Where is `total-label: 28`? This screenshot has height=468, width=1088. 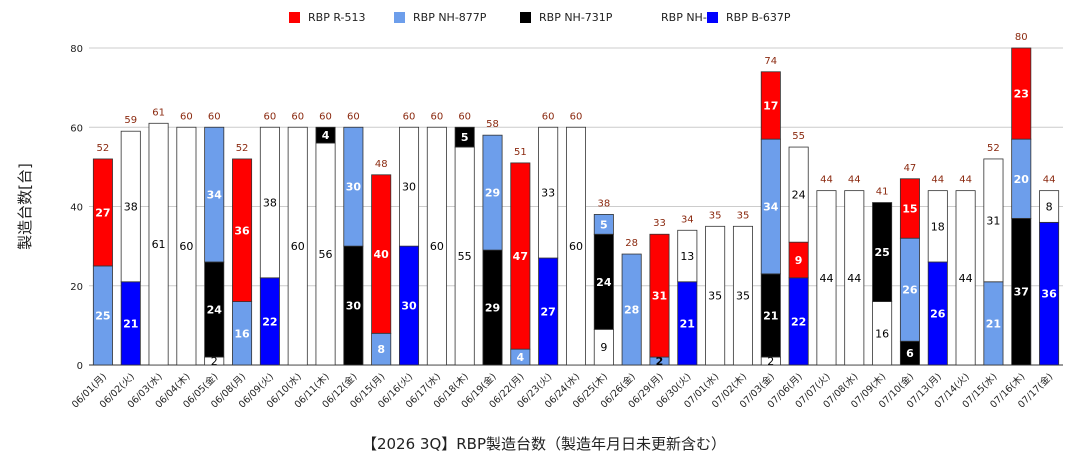
total-label: 28 is located at coordinates (631, 243).